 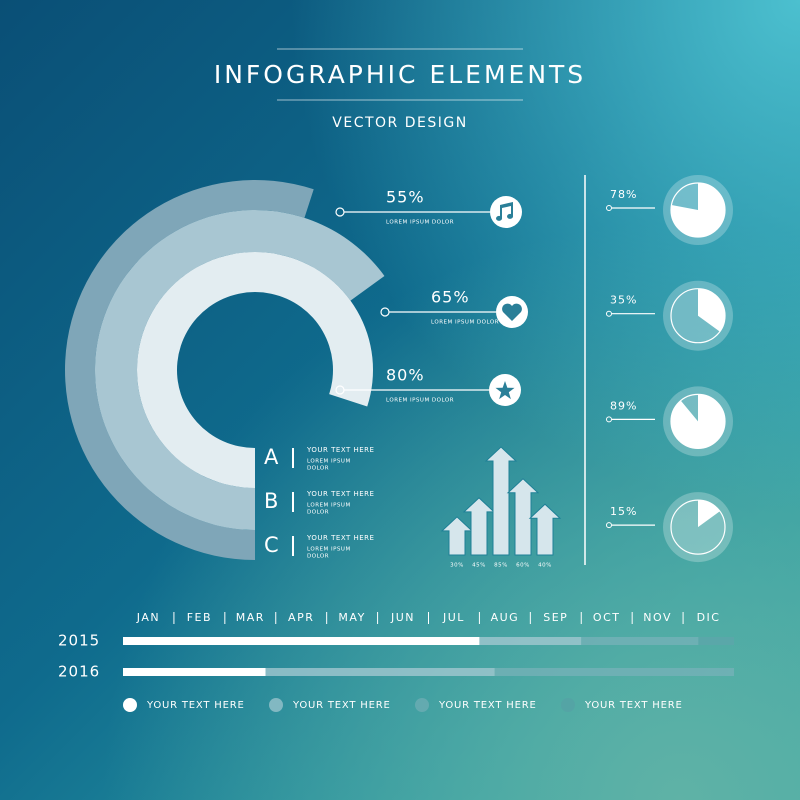 I want to click on ring-label: 80%, so click(x=405, y=375).